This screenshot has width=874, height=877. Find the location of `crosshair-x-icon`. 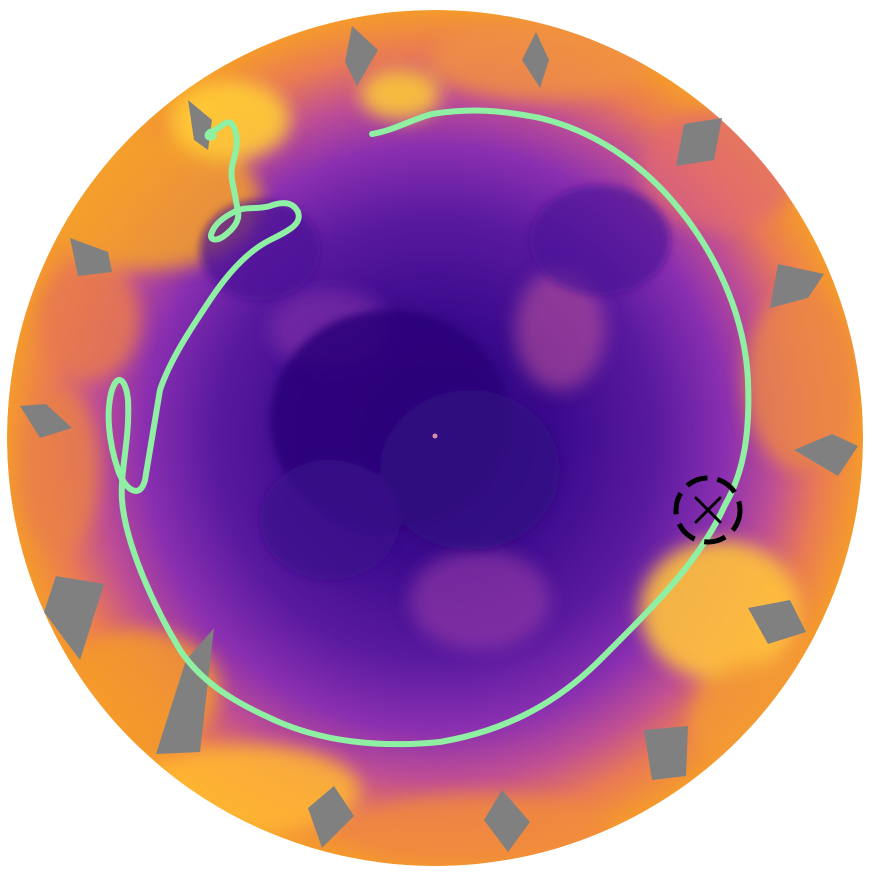

crosshair-x-icon is located at coordinates (708, 510).